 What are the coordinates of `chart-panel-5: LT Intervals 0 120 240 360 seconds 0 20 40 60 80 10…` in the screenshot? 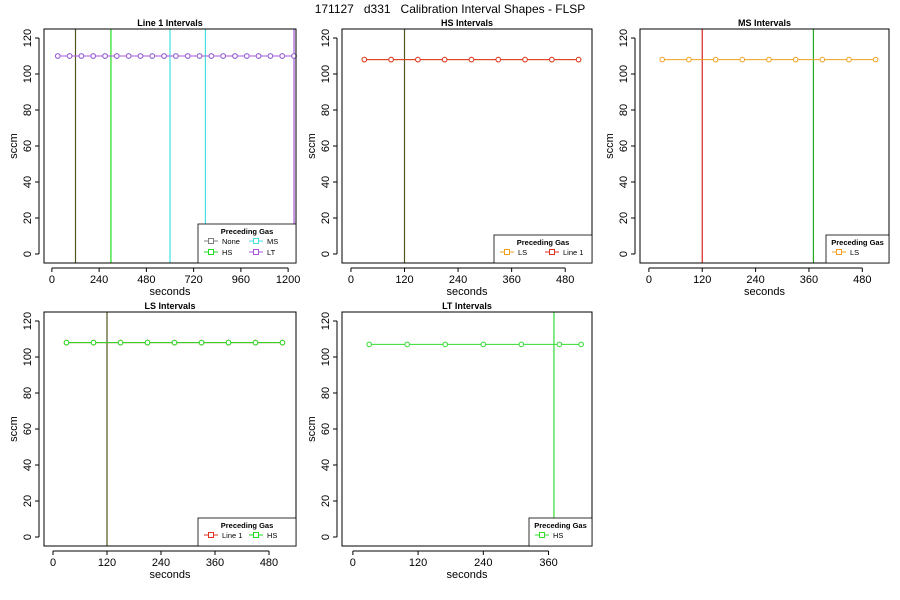 It's located at (449, 441).